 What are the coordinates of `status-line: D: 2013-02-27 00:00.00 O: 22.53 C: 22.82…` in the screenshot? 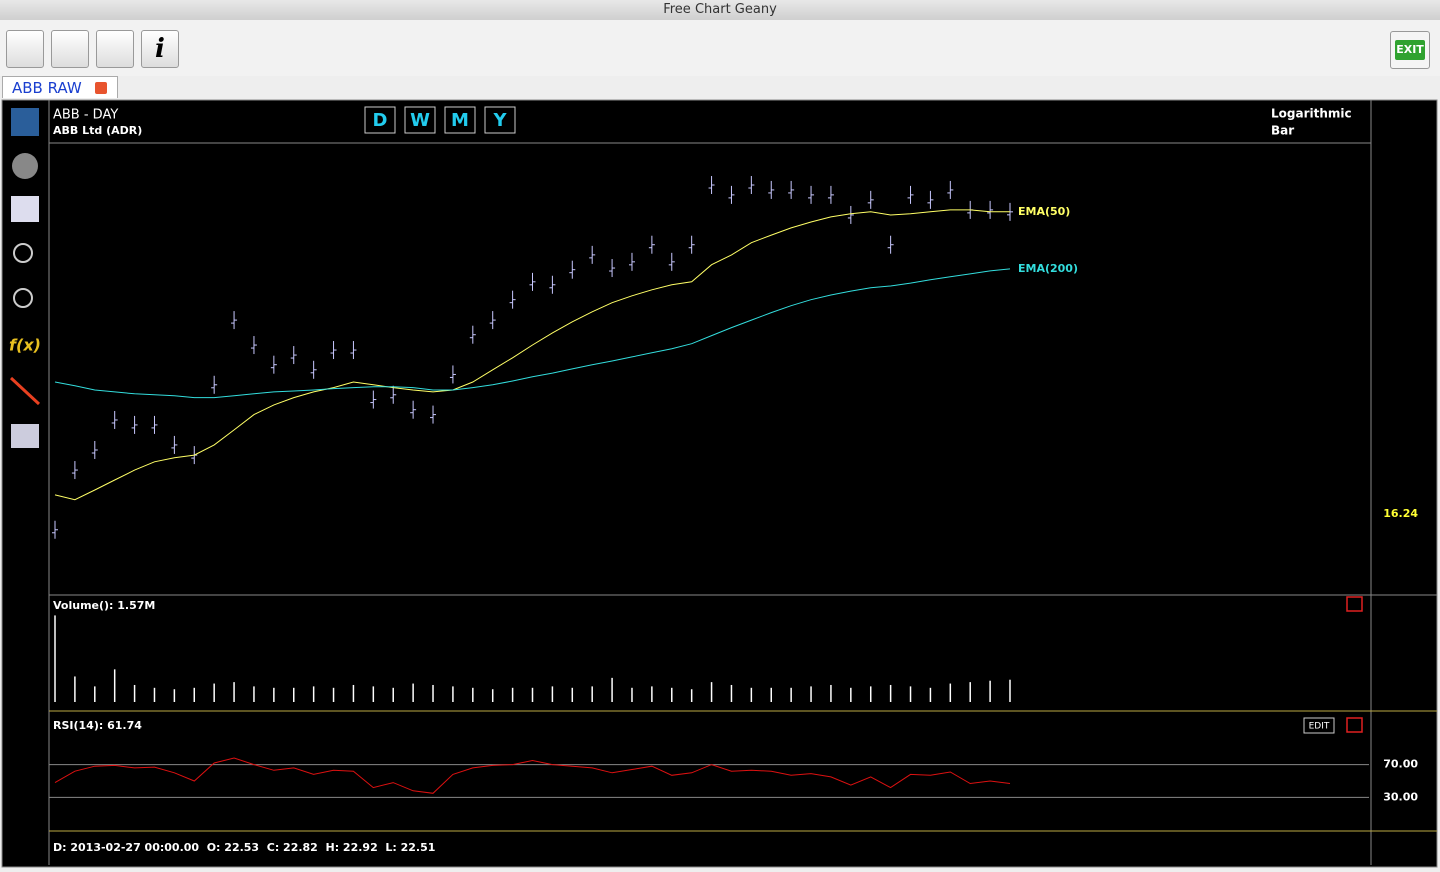 It's located at (244, 847).